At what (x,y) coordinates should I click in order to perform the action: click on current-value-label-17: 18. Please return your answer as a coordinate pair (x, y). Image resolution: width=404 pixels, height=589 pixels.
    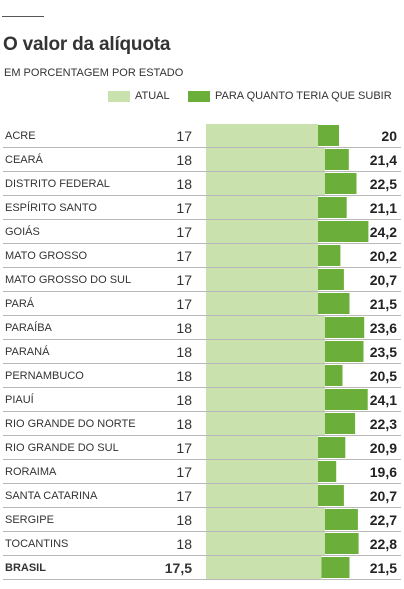
    Looking at the image, I should click on (184, 544).